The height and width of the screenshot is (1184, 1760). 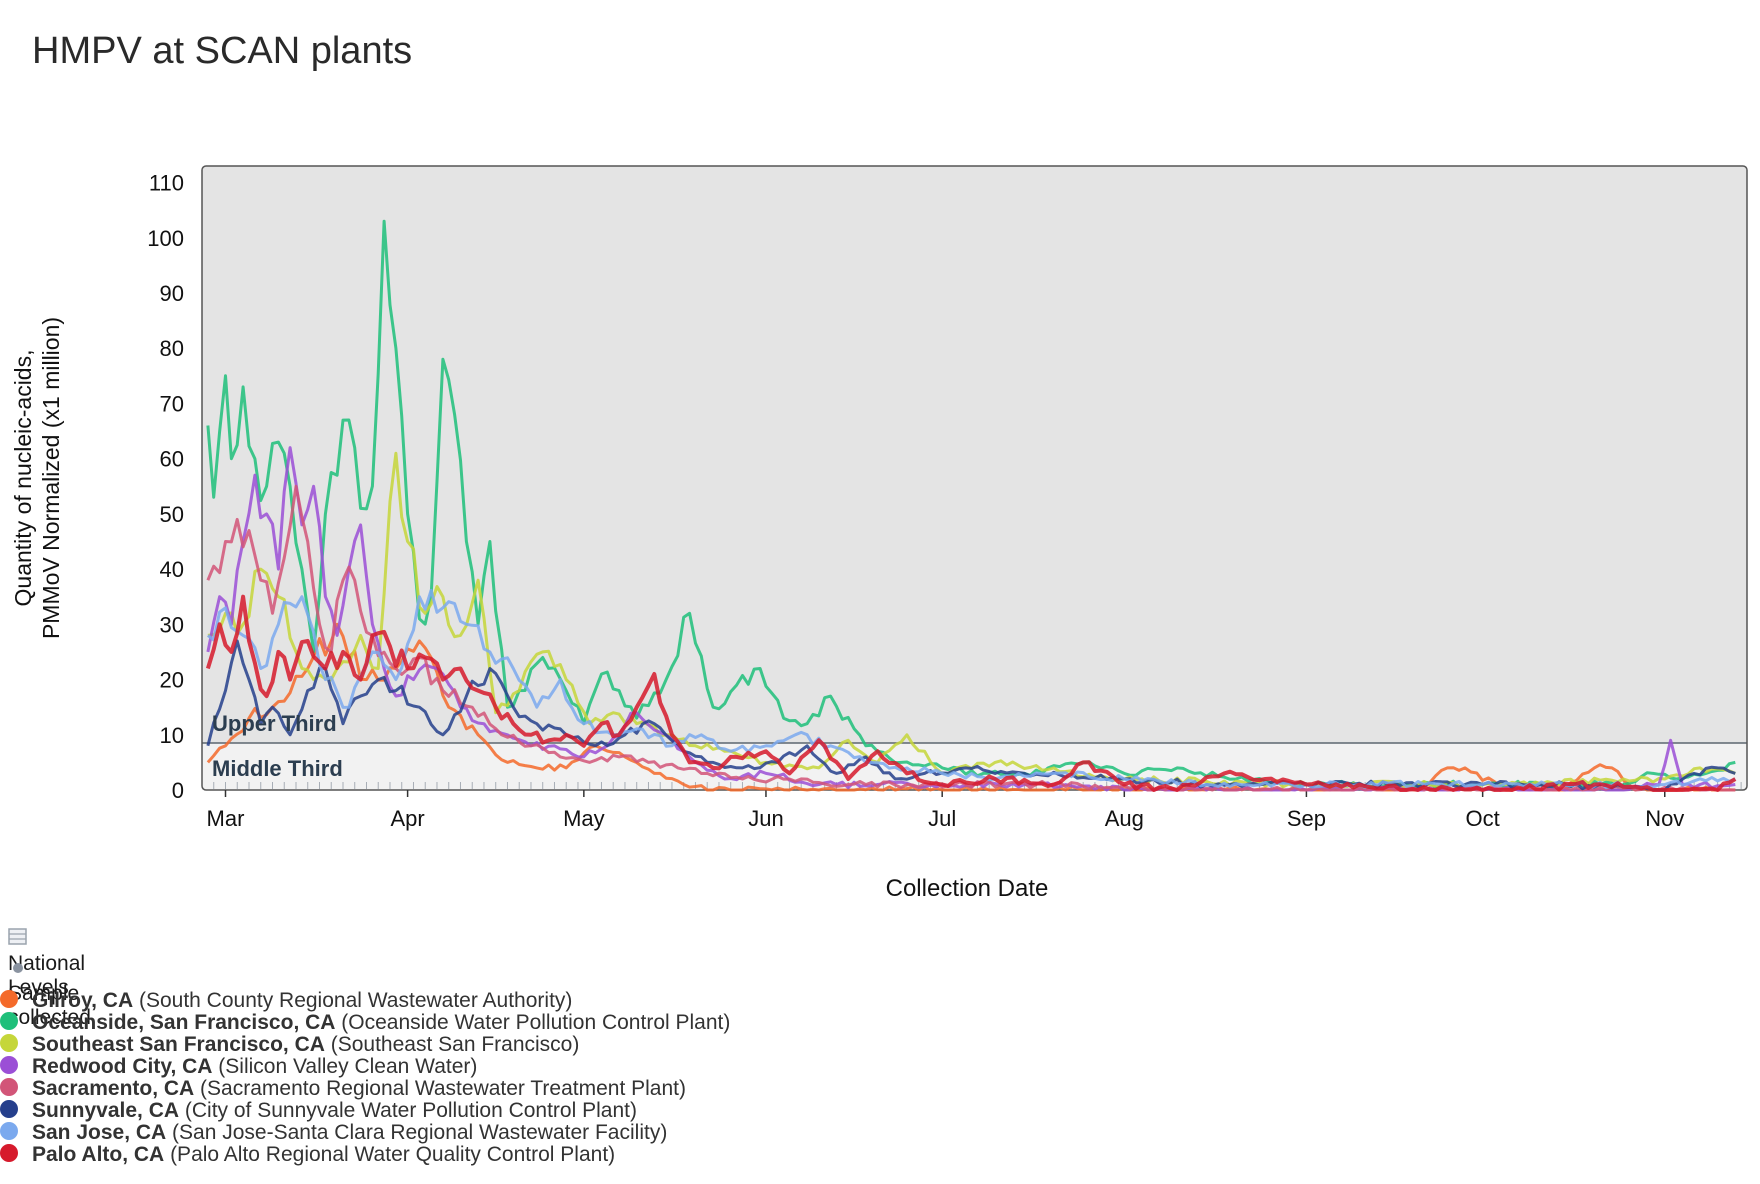 I want to click on x-tick-label: Oct, so click(x=1483, y=818).